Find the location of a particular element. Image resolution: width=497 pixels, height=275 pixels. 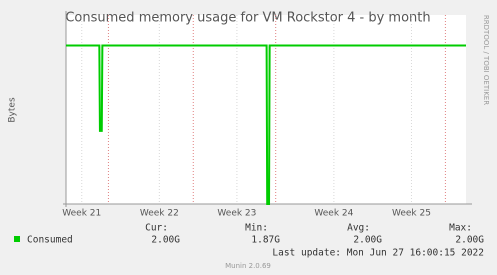

stat-value: 1.87G is located at coordinates (265, 240).